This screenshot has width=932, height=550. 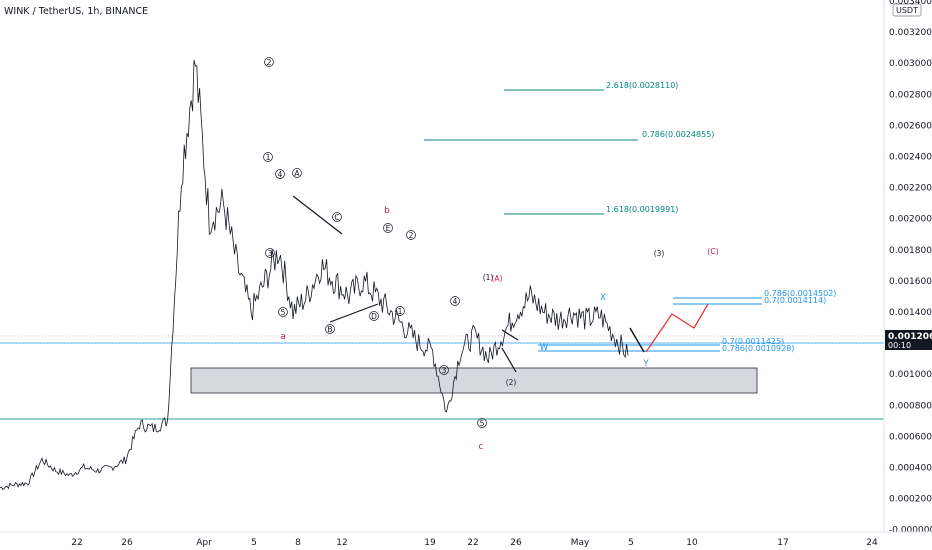 What do you see at coordinates (645, 364) in the screenshot?
I see `blue-label-Y: Y` at bounding box center [645, 364].